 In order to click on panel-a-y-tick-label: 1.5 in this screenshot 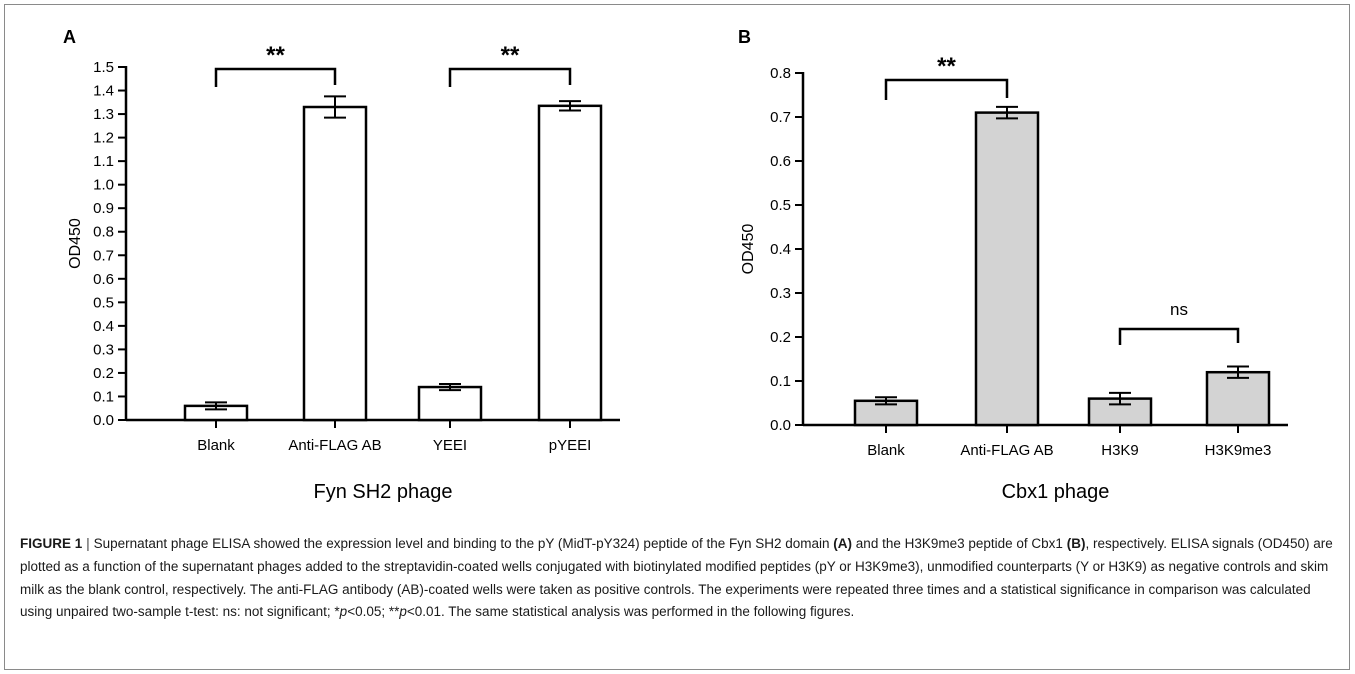, I will do `click(103, 67)`.